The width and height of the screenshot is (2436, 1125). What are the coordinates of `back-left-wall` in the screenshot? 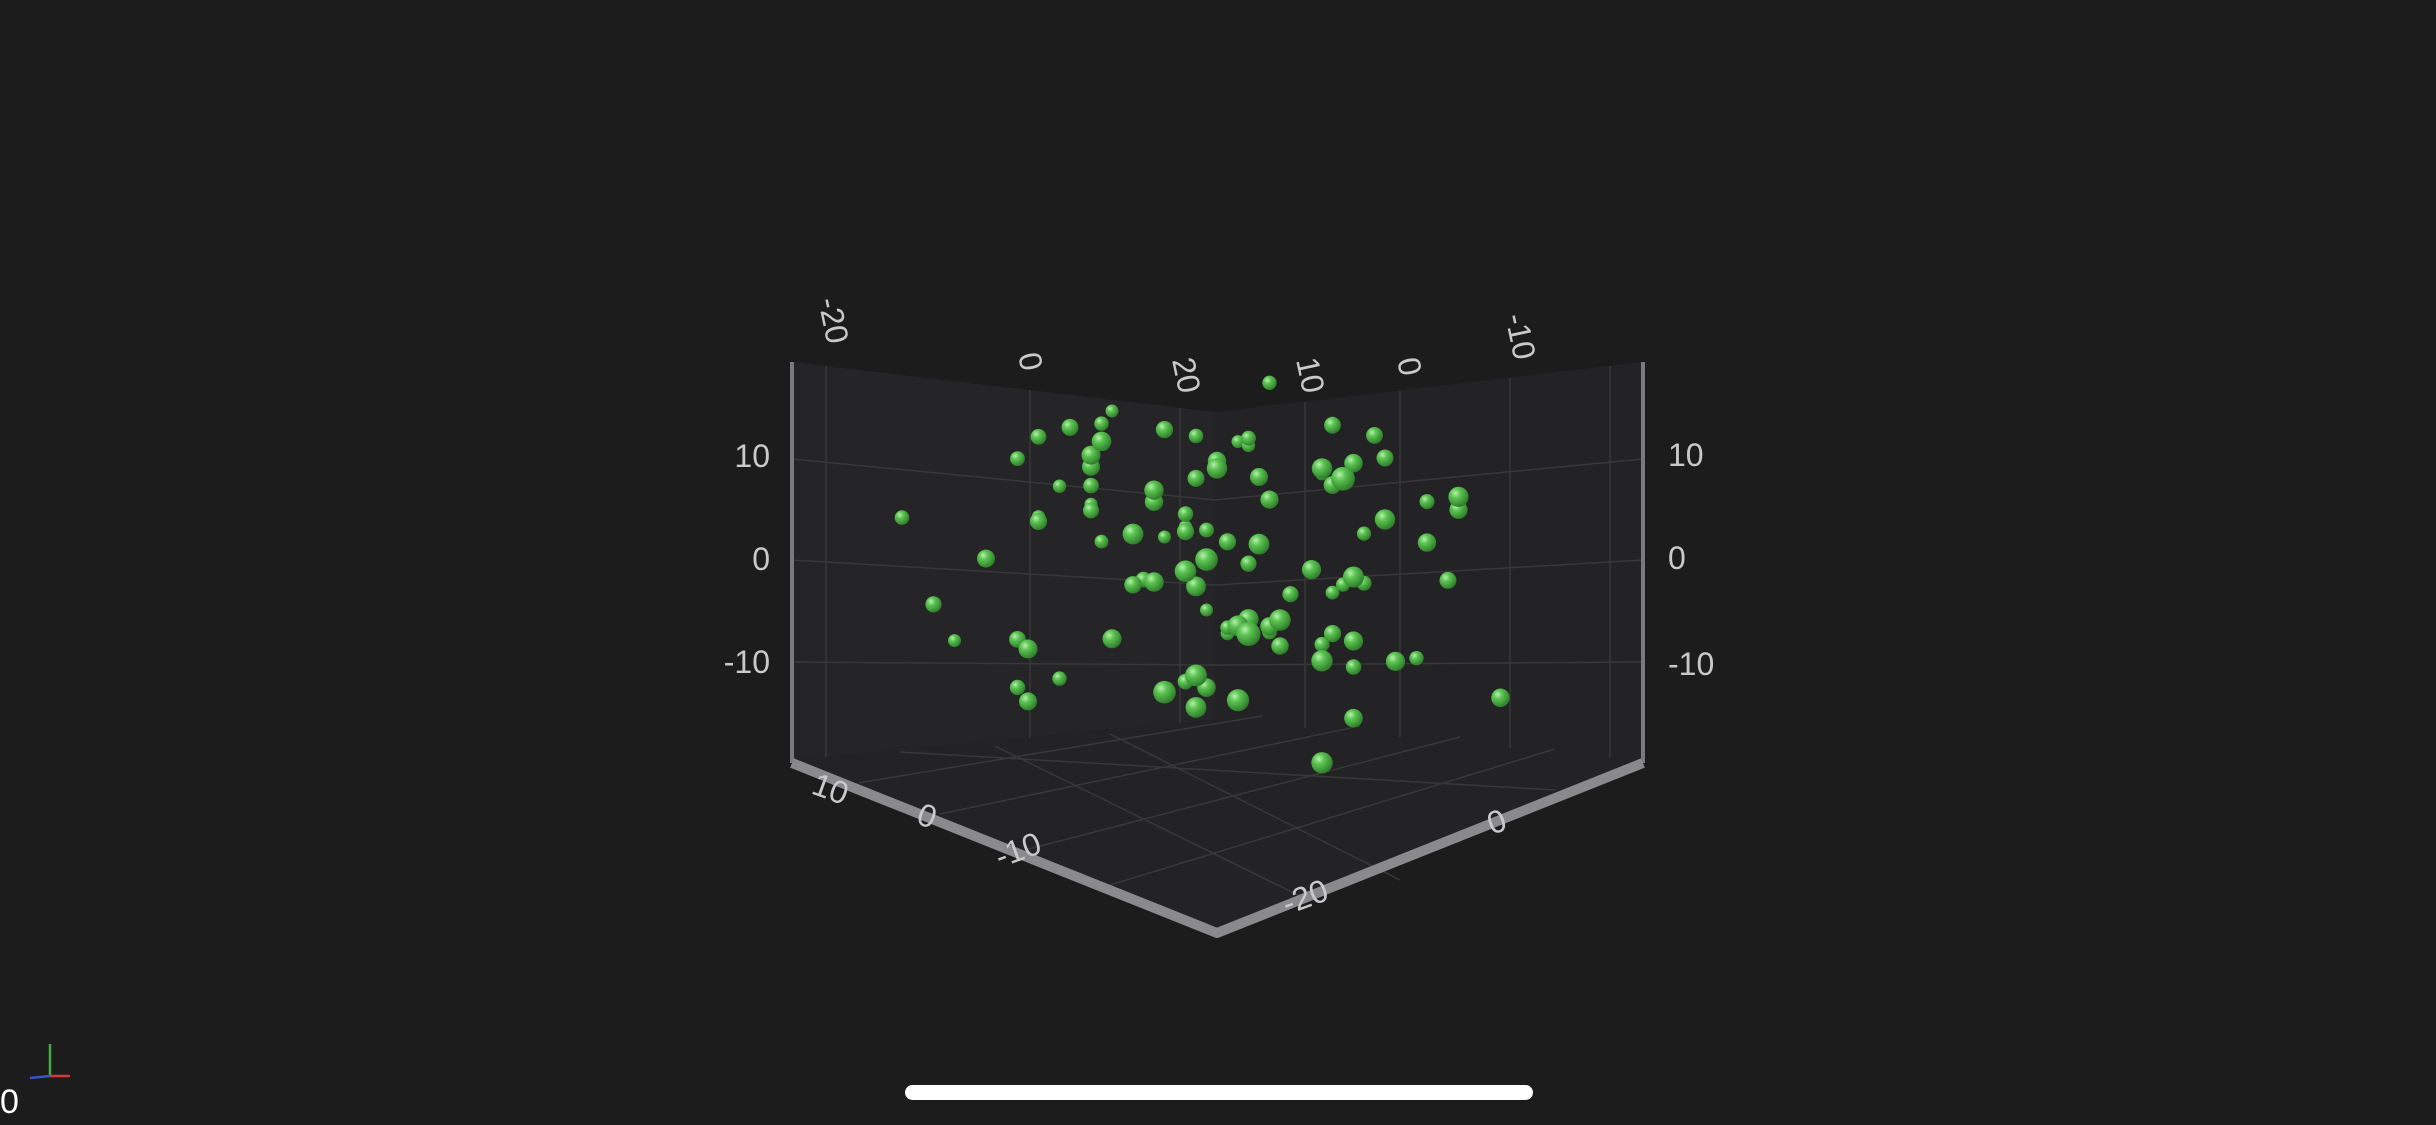 It's located at (1003, 561).